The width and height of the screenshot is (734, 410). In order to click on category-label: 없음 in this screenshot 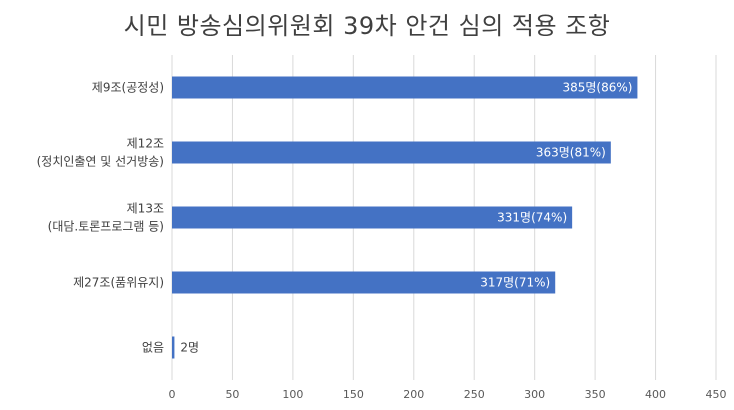, I will do `click(153, 348)`.